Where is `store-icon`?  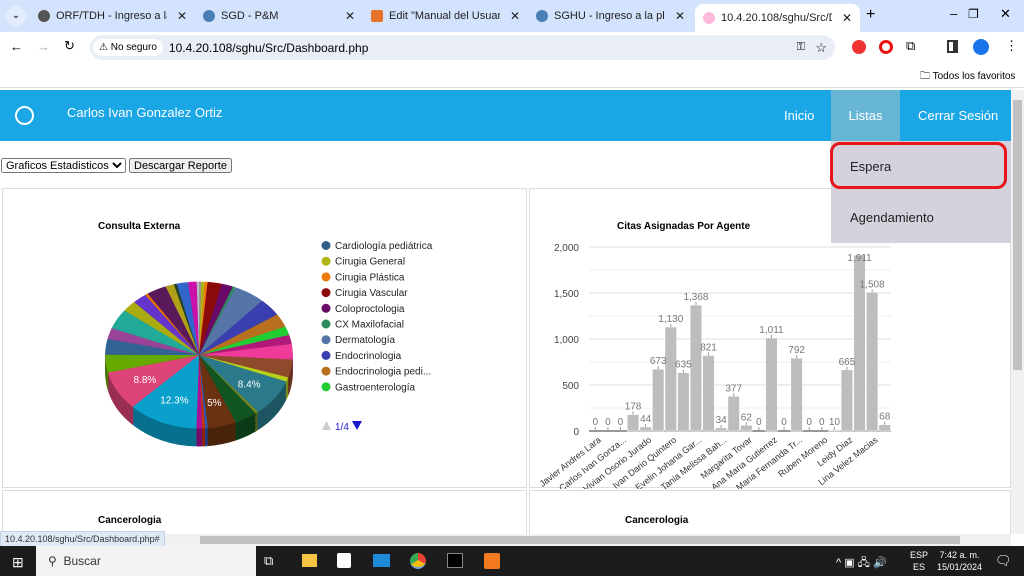 store-icon is located at coordinates (344, 560).